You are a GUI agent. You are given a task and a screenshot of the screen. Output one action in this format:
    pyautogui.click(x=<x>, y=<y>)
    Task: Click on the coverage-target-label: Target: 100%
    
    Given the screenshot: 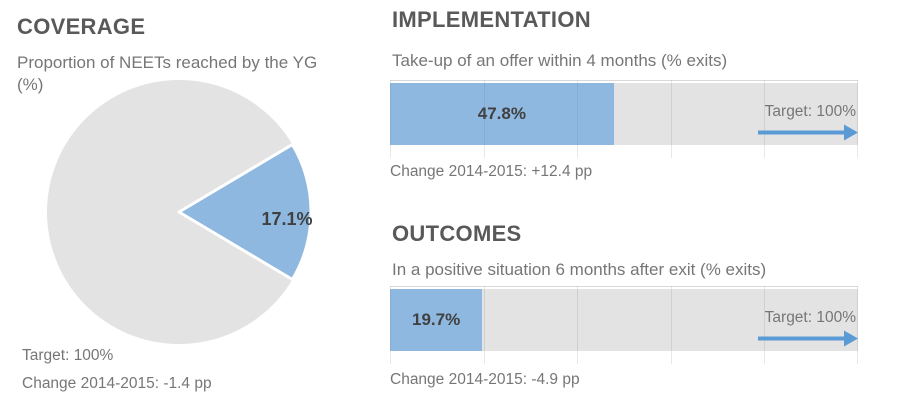 What is the action you would take?
    pyautogui.click(x=68, y=355)
    